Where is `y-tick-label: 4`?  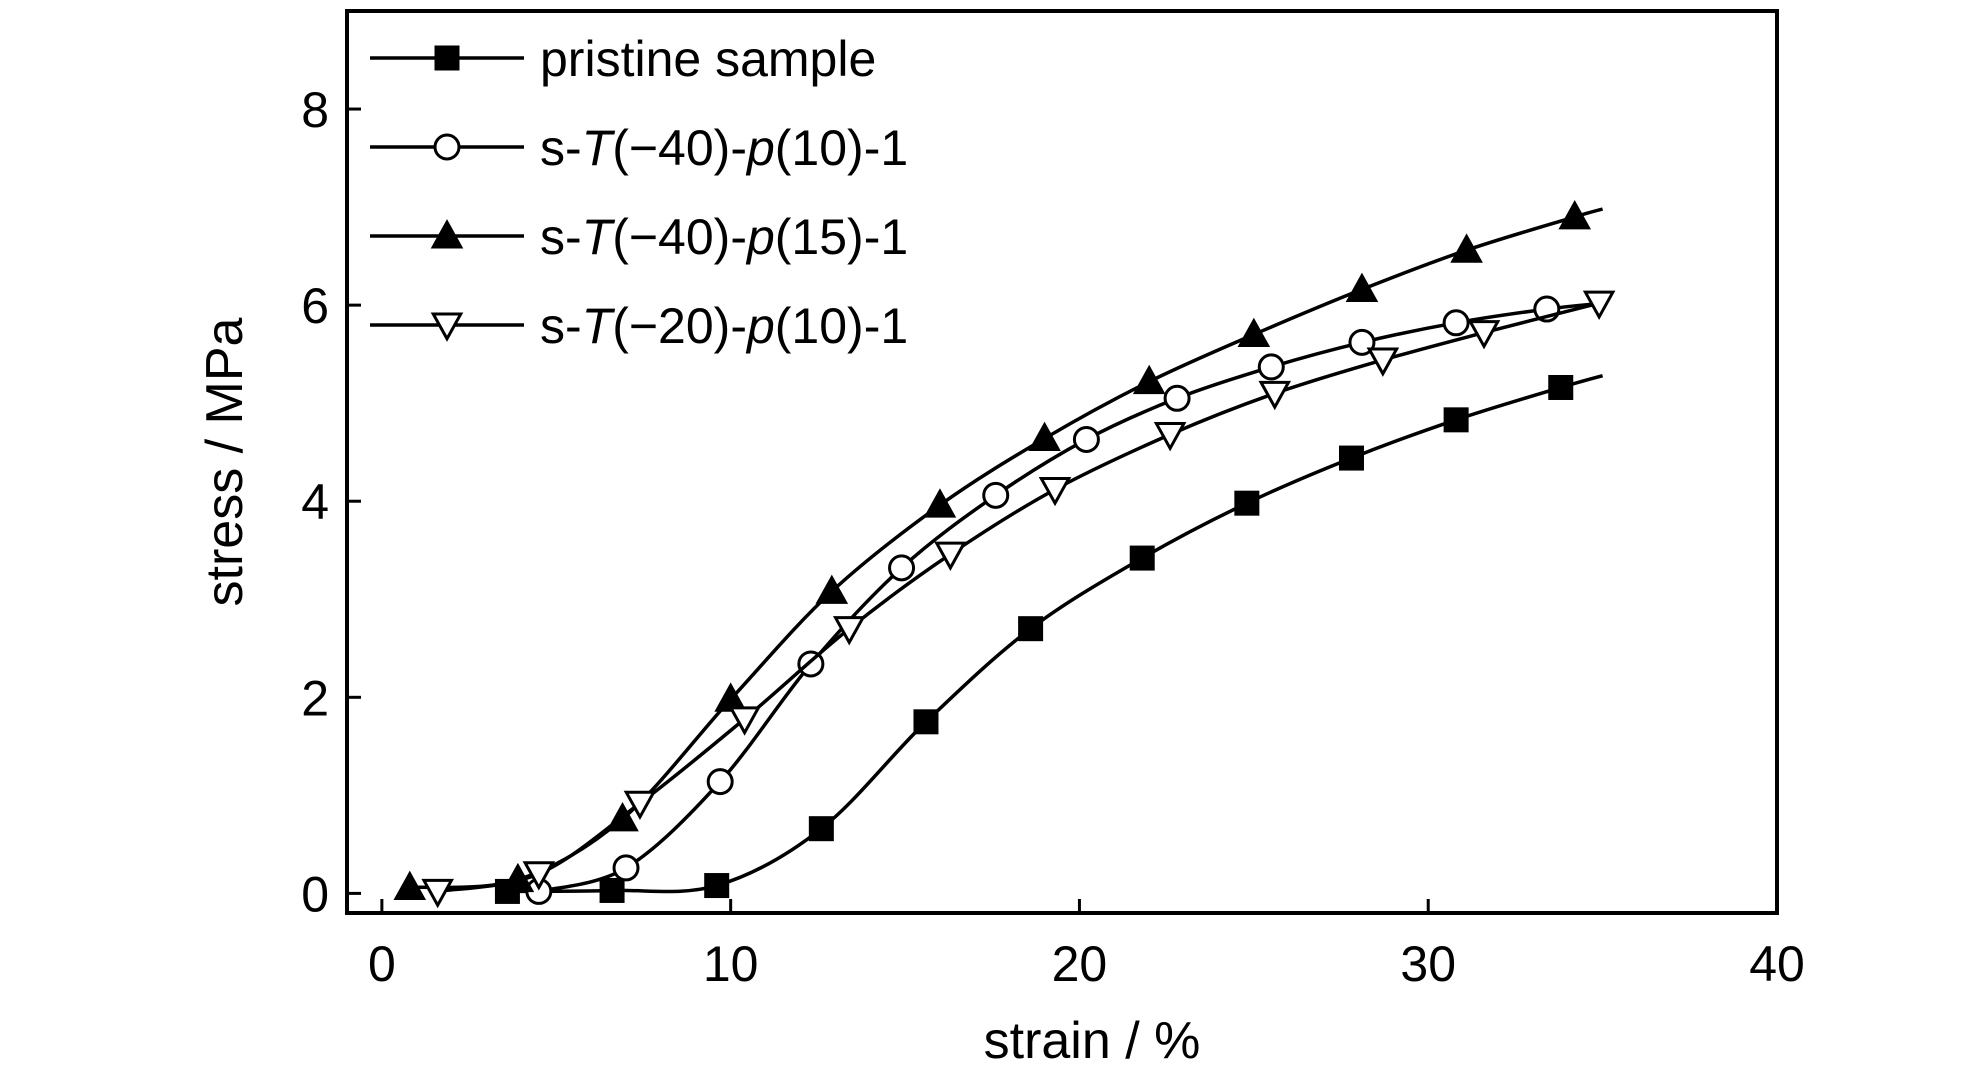
y-tick-label: 4 is located at coordinates (315, 502).